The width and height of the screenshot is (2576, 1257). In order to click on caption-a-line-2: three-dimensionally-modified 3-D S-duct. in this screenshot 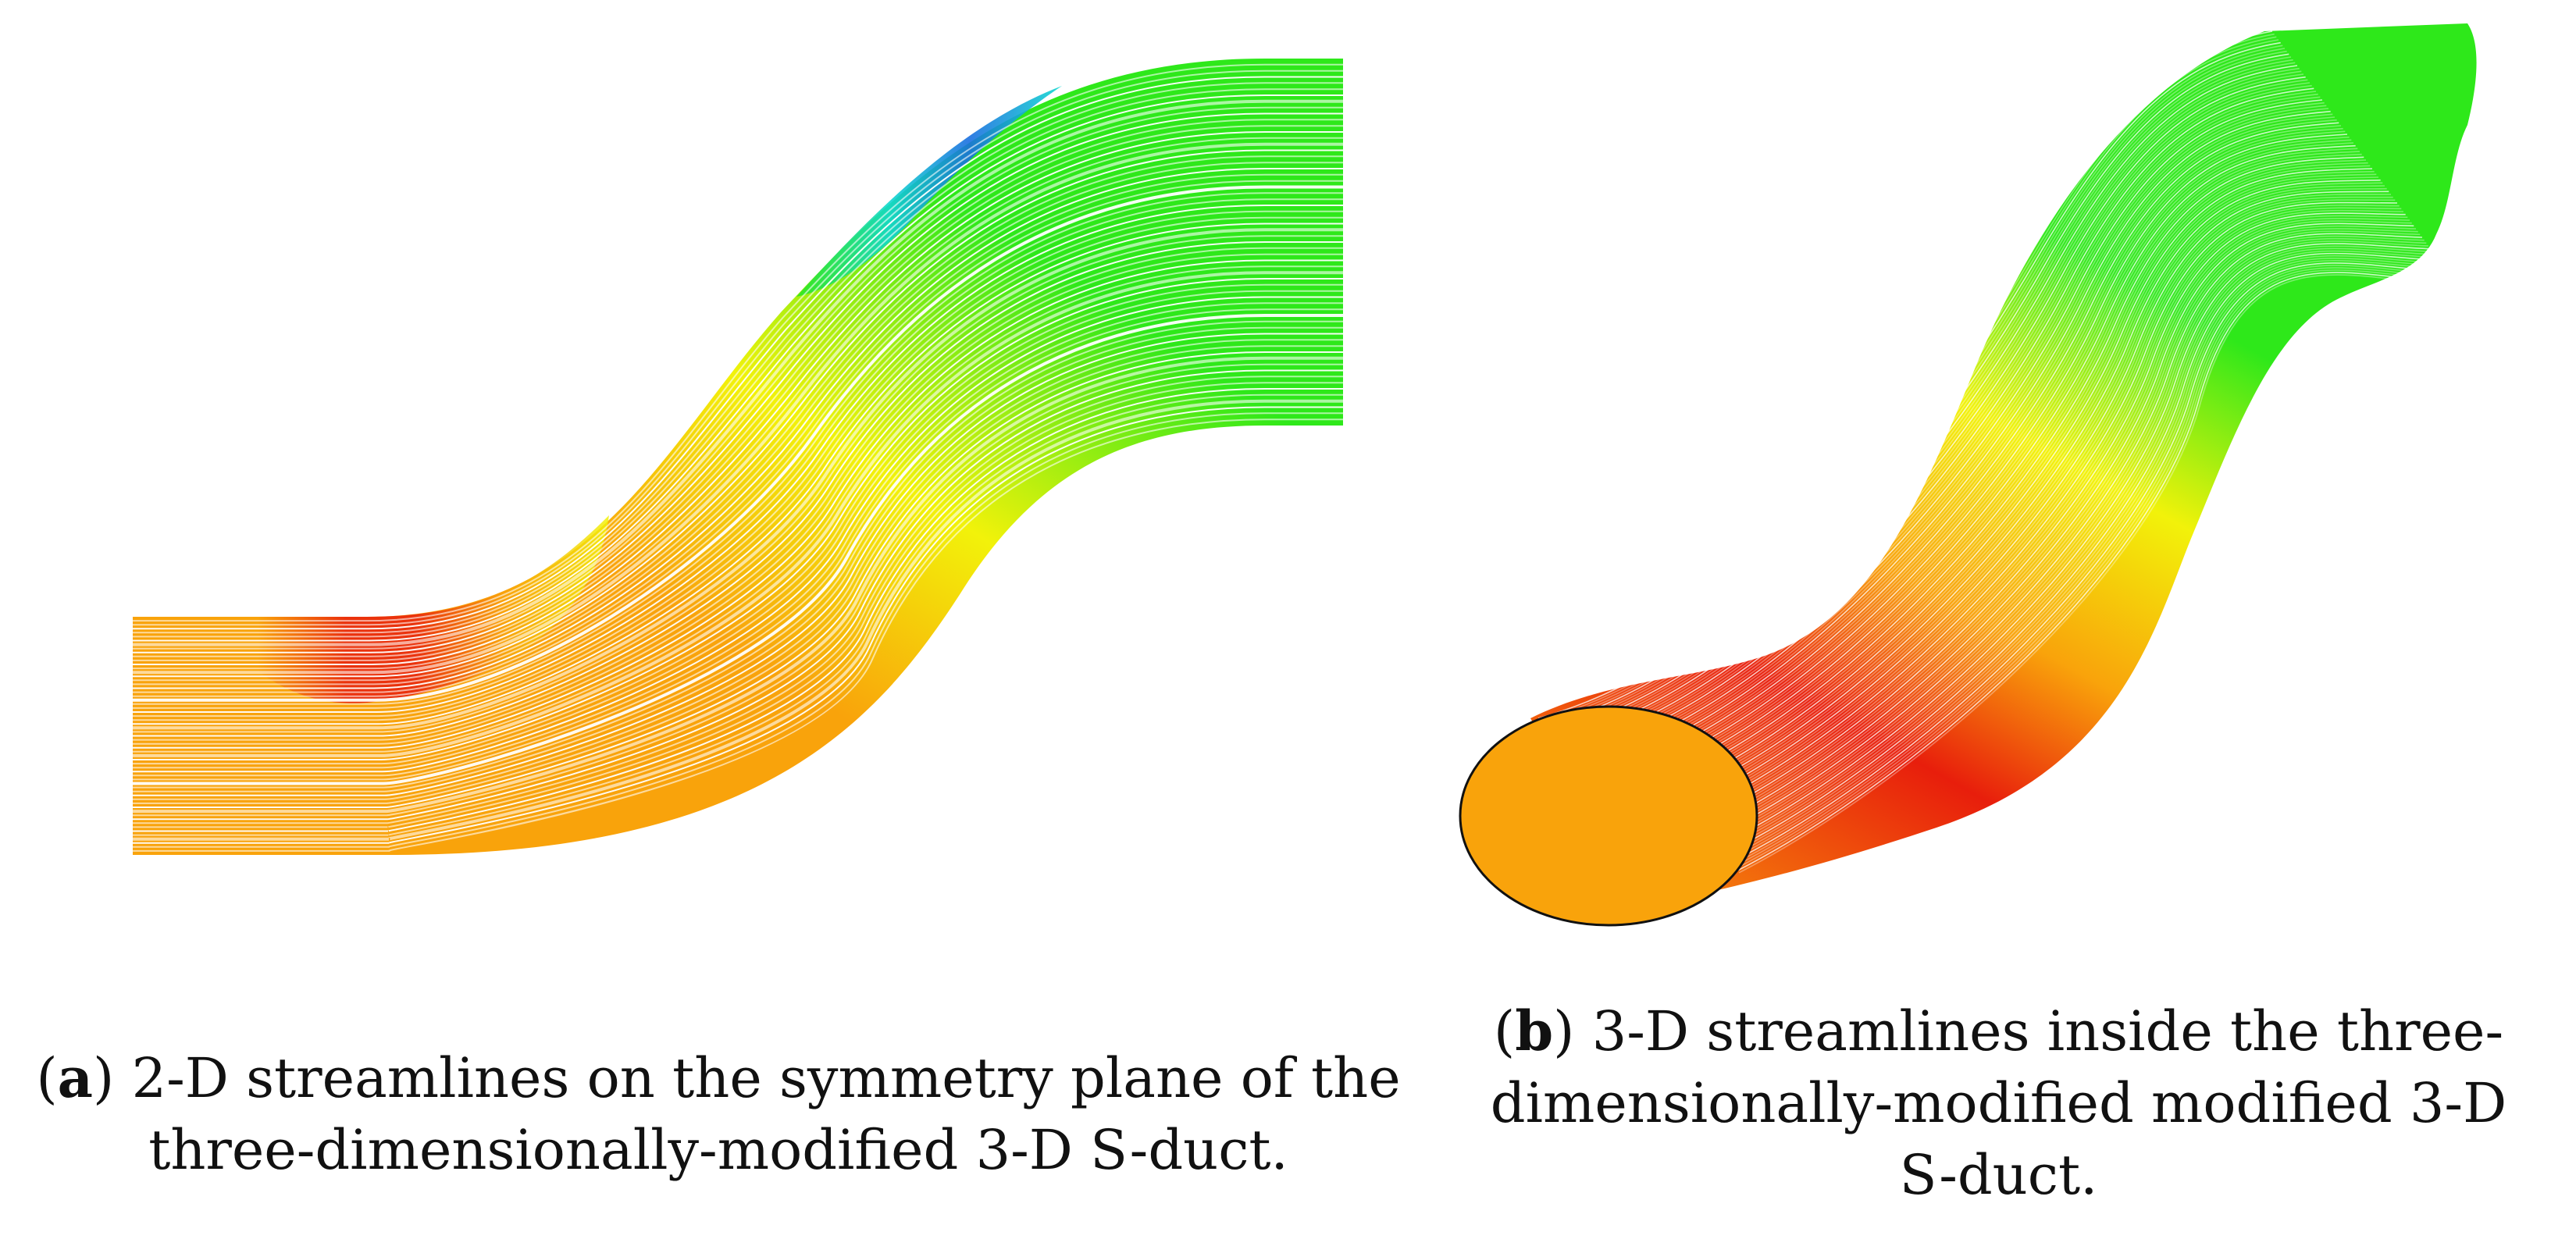, I will do `click(718, 1150)`.